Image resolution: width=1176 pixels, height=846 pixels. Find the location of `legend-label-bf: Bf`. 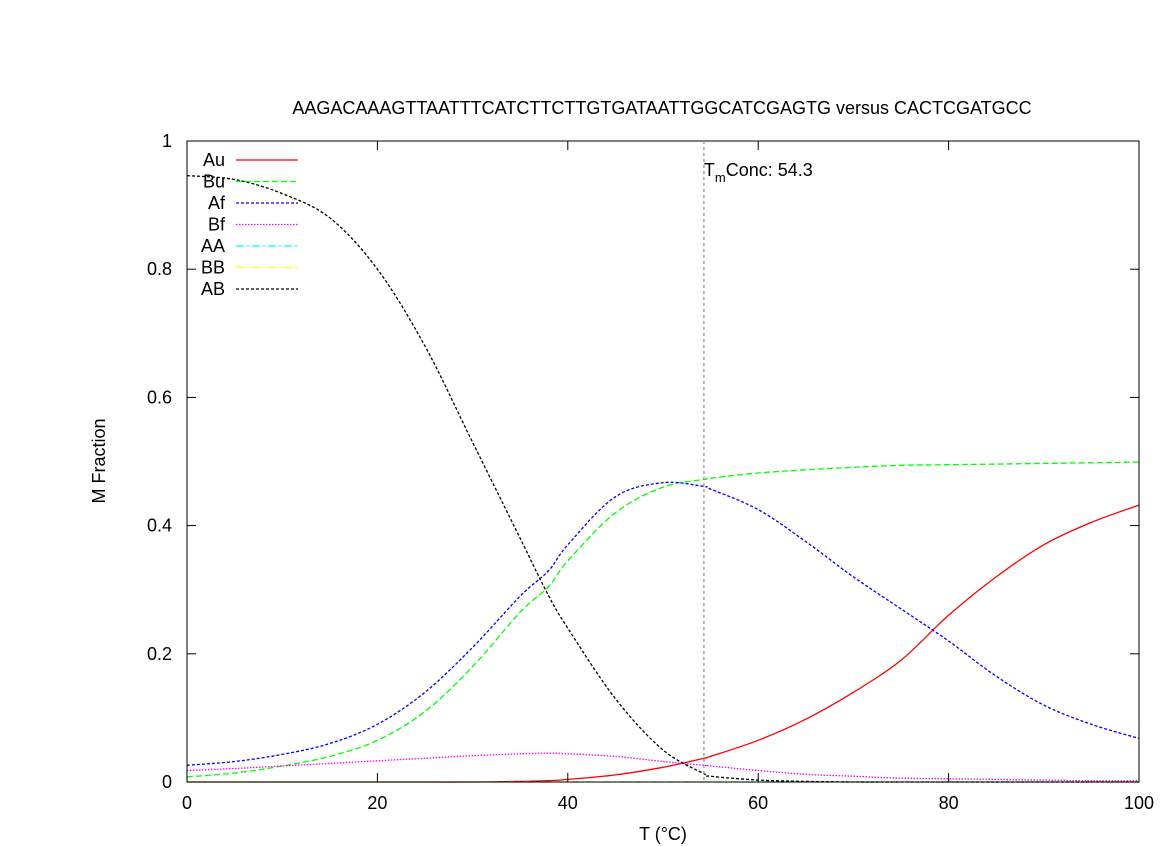

legend-label-bf: Bf is located at coordinates (217, 225).